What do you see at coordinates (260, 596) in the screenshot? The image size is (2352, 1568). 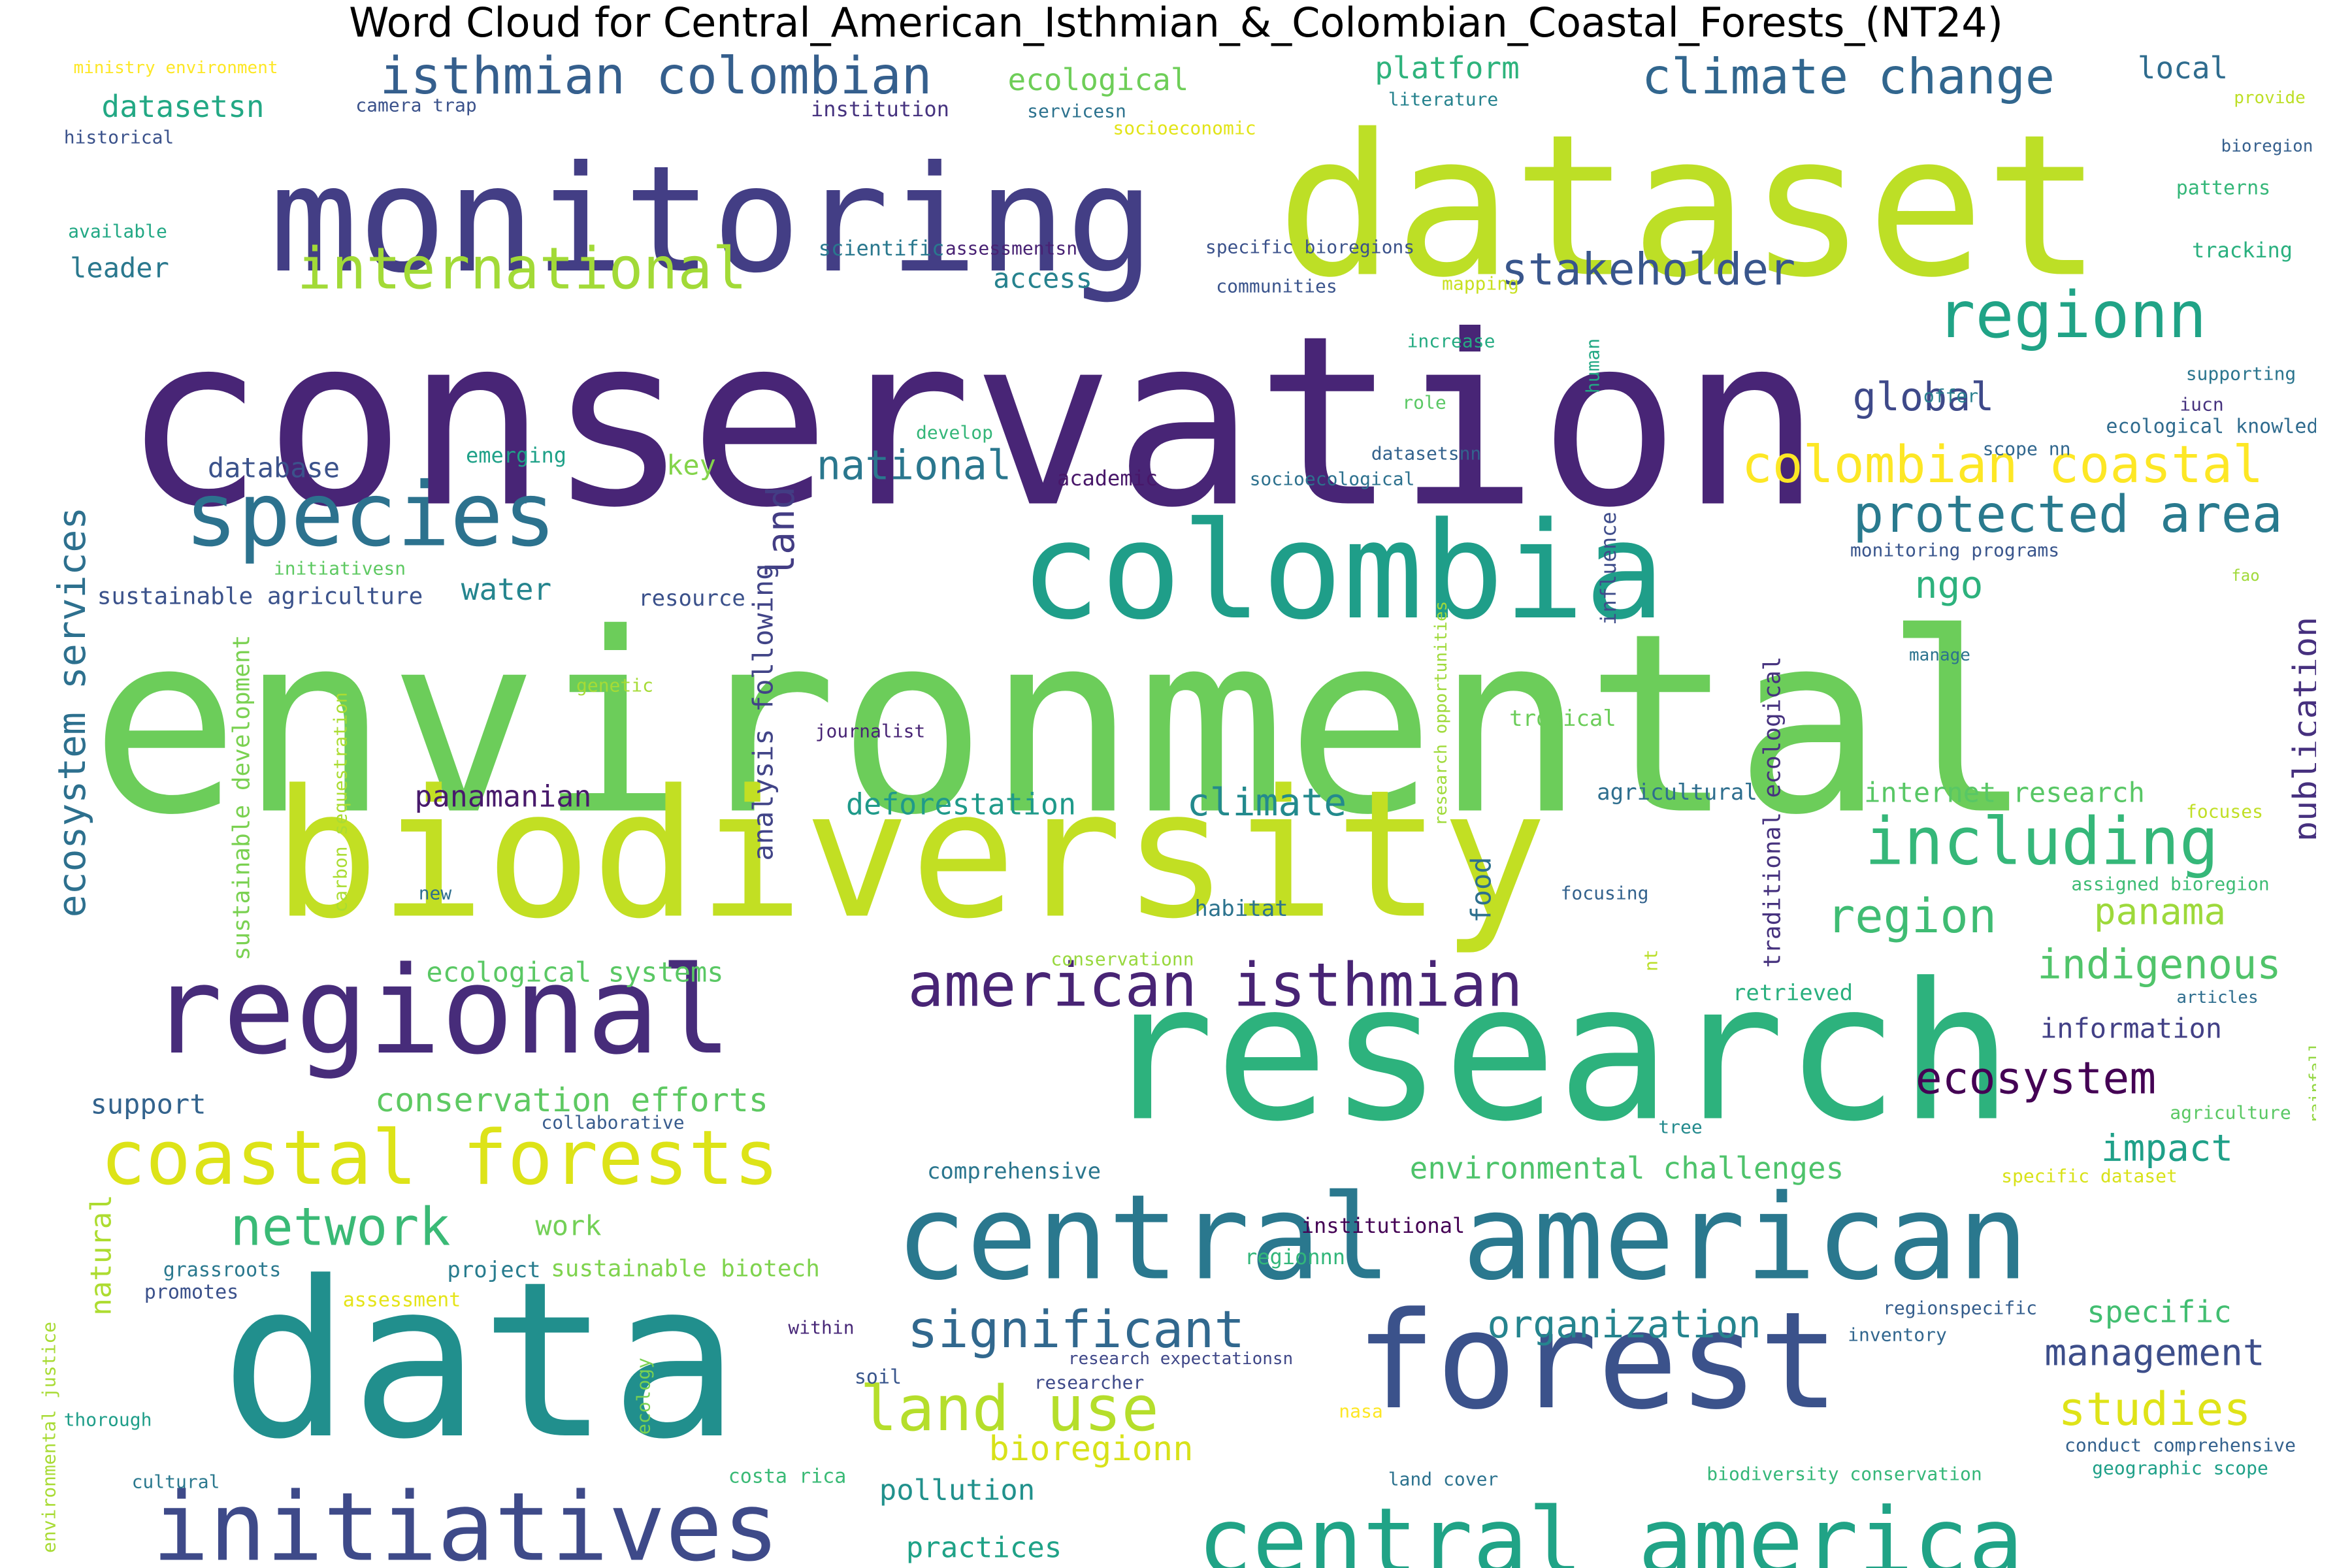 I see `word-sustainable-agriculture: sustainable agriculture` at bounding box center [260, 596].